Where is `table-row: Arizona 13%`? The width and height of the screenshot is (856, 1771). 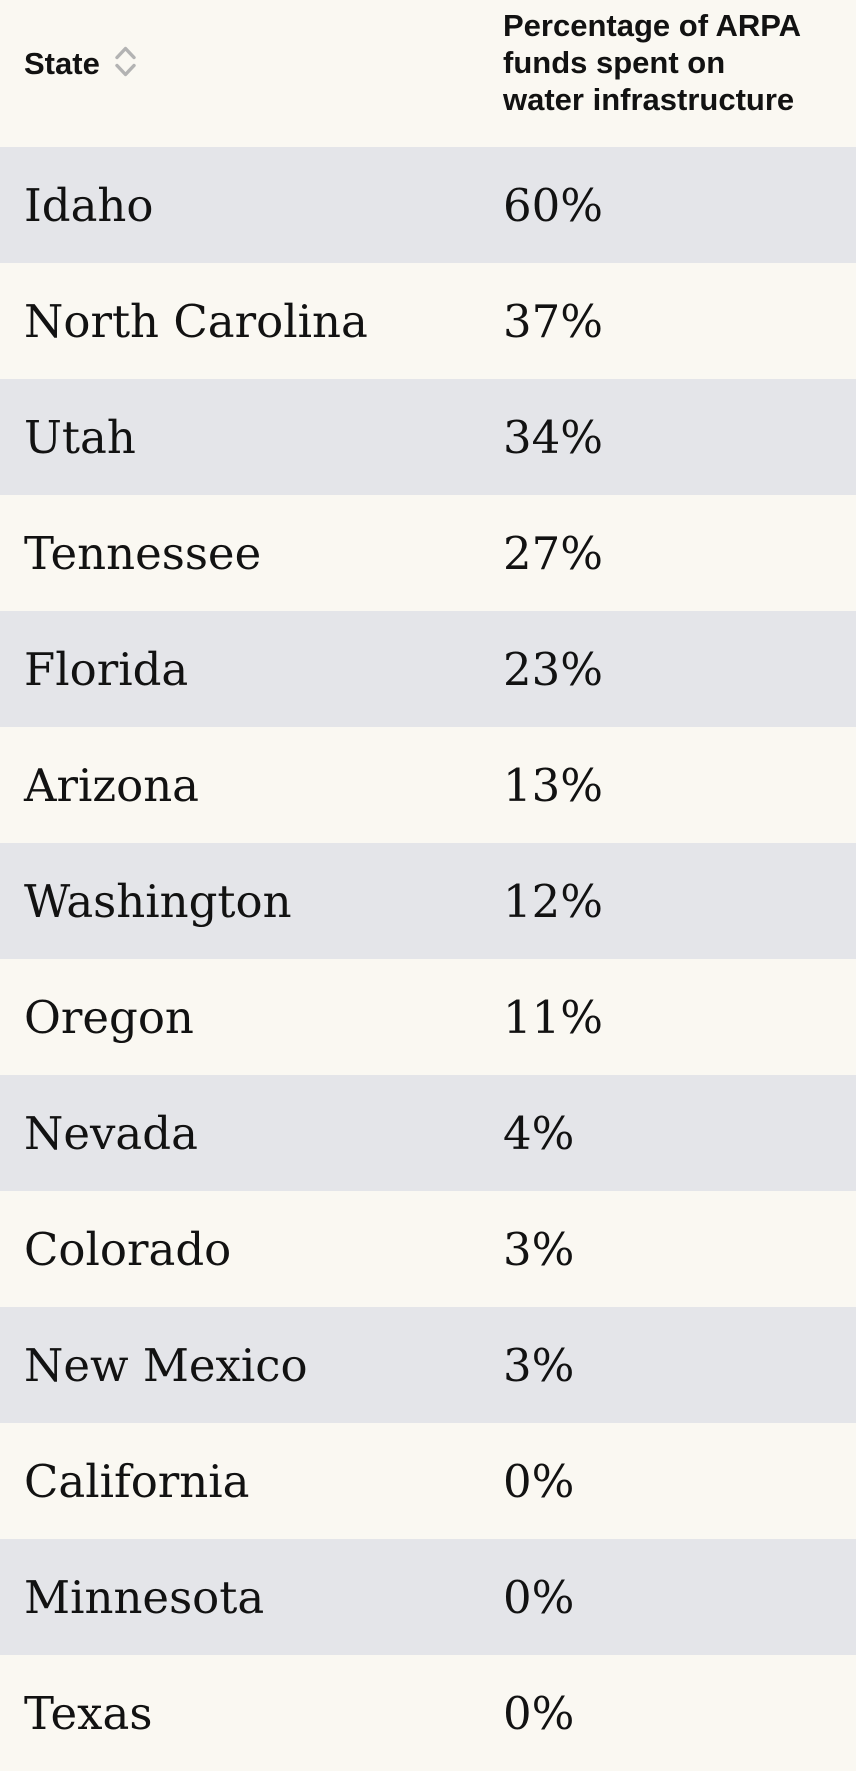
table-row: Arizona 13% is located at coordinates (428, 785).